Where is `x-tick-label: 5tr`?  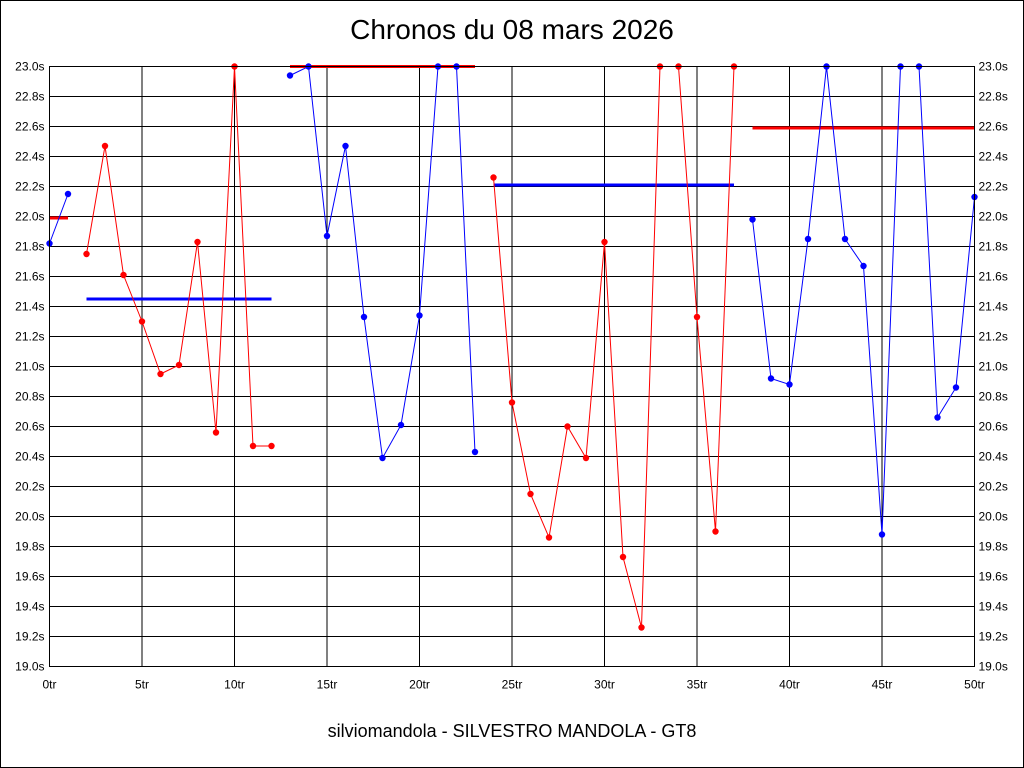 x-tick-label: 5tr is located at coordinates (142, 685).